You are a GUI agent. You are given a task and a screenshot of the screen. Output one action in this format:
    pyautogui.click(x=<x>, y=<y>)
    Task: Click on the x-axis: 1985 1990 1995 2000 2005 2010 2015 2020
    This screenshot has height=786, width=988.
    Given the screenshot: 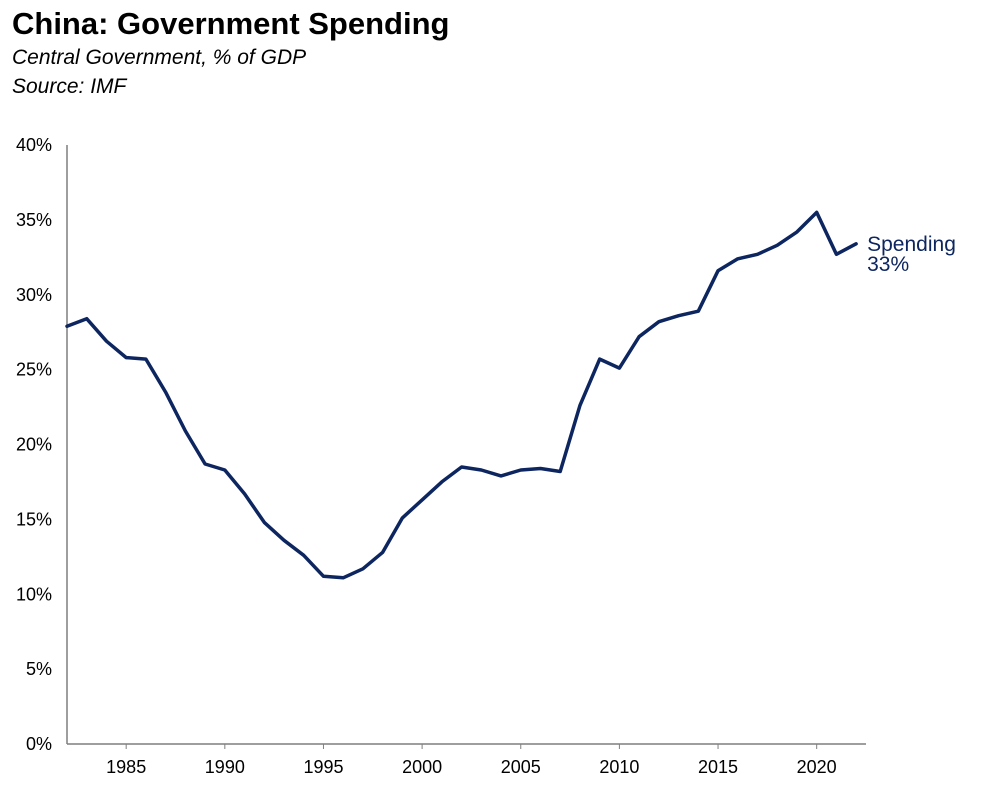 What is the action you would take?
    pyautogui.click(x=466, y=760)
    